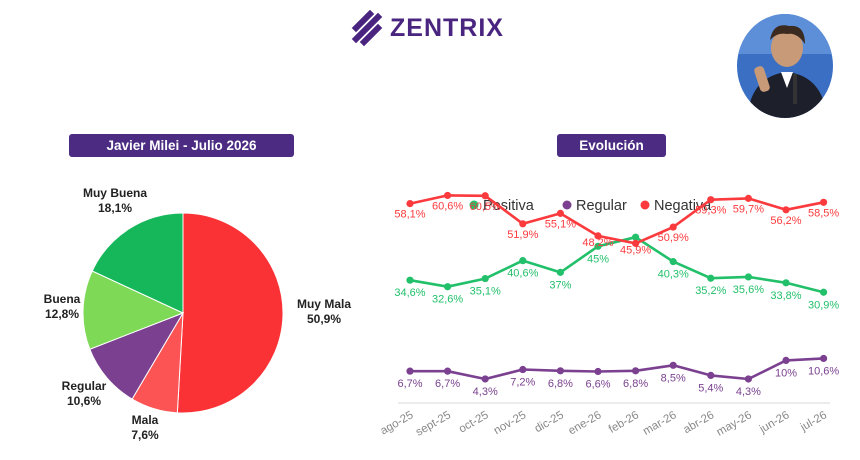 The image size is (860, 460). What do you see at coordinates (485, 207) in the screenshot?
I see `data-label-negativa: 60,5%` at bounding box center [485, 207].